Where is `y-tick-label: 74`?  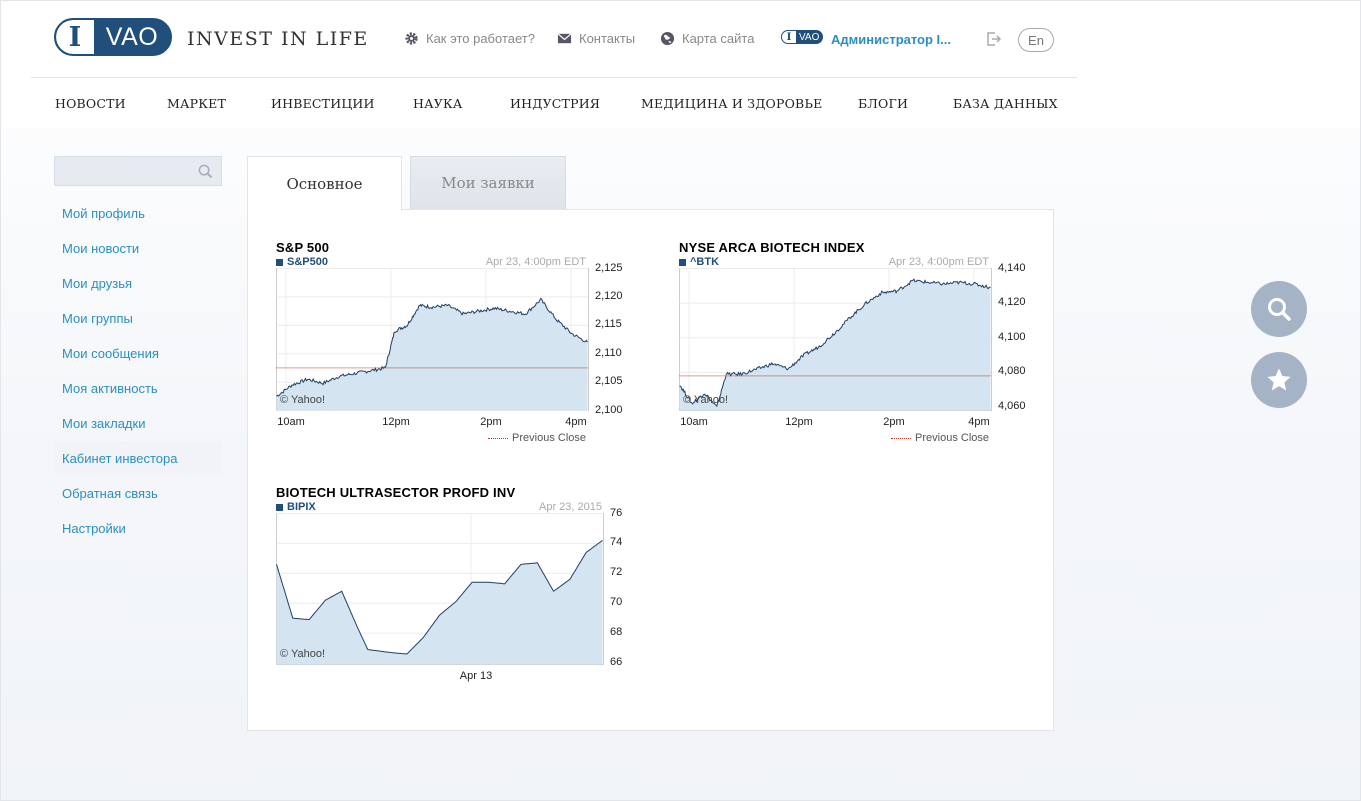 y-tick-label: 74 is located at coordinates (616, 542).